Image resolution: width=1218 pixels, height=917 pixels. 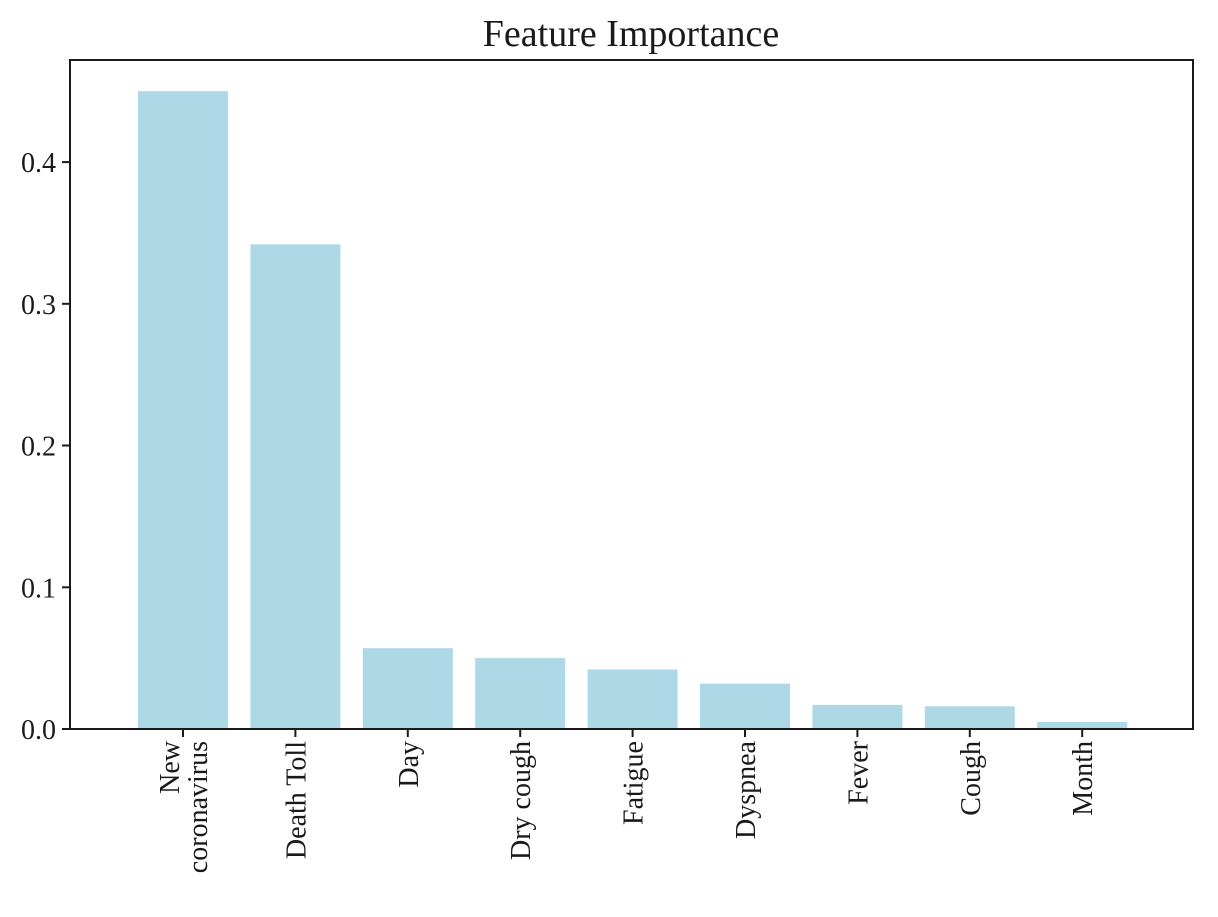 I want to click on x-tick-label-1-line-0: Death Toll, so click(x=296, y=800).